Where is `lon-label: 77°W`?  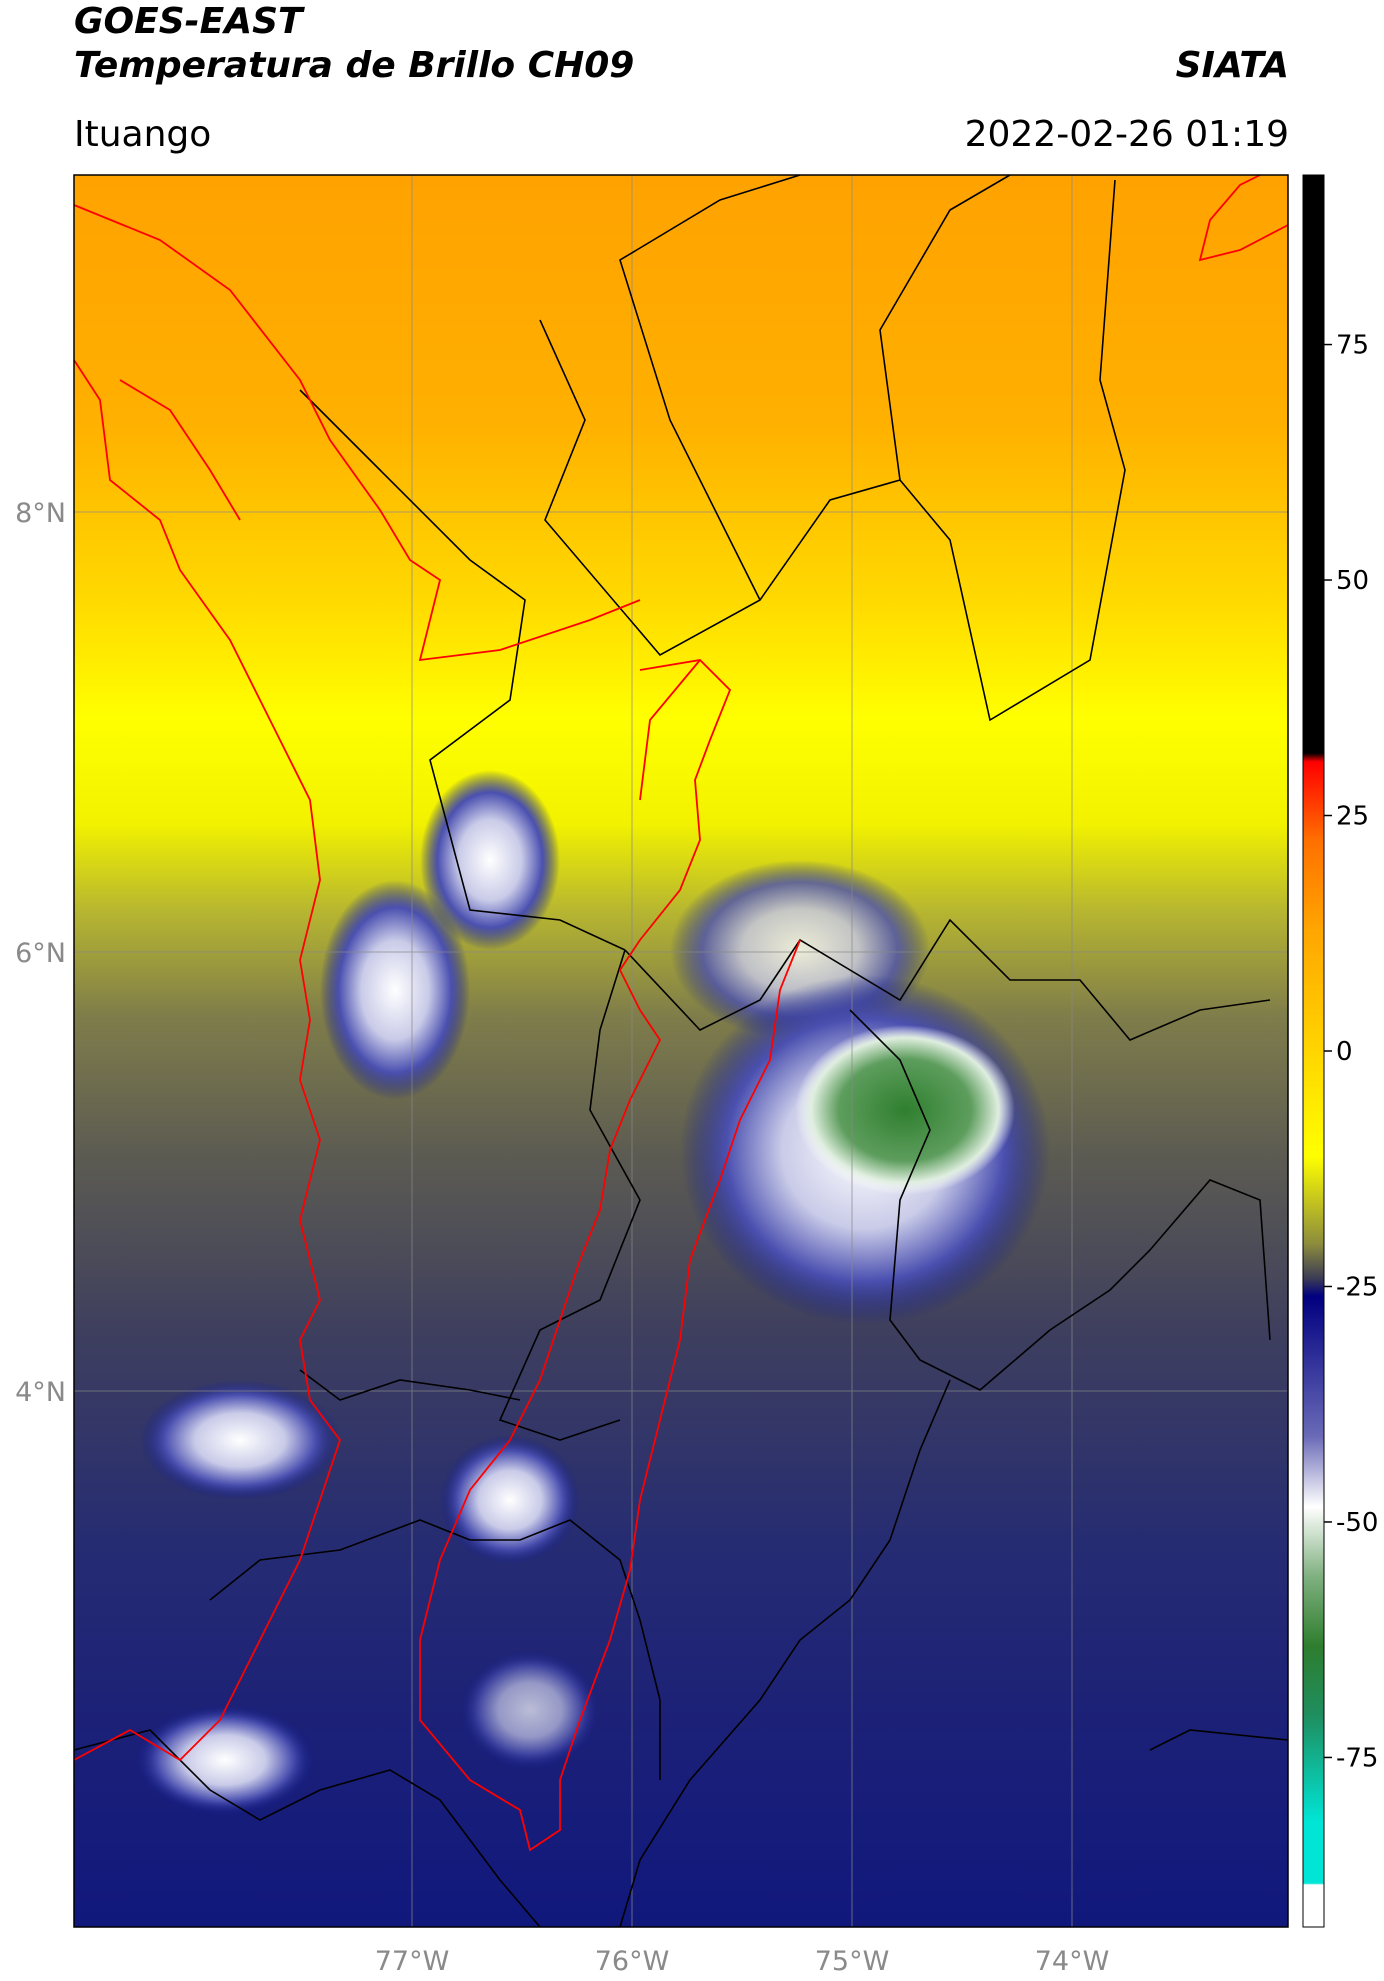 lon-label: 77°W is located at coordinates (412, 1961).